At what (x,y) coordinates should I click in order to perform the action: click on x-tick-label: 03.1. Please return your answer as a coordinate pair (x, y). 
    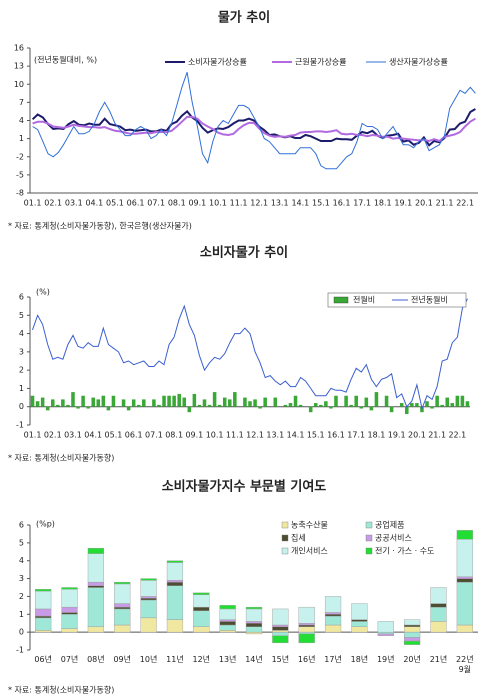
    Looking at the image, I should click on (74, 203).